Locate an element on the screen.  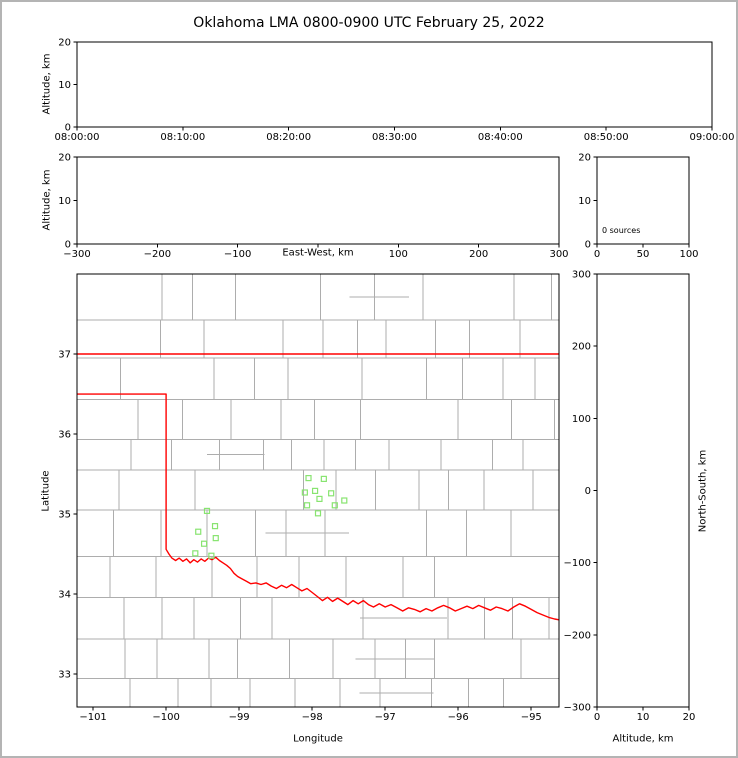
tick-label: 08:50:00 is located at coordinates (606, 137).